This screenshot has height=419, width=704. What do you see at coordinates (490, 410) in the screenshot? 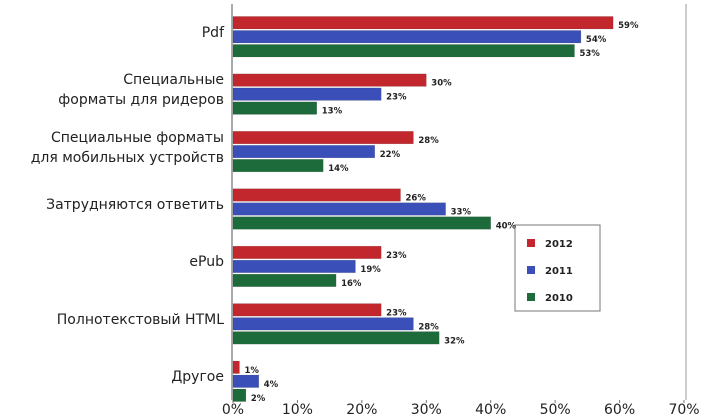
I see `x-tick-label: 40%` at bounding box center [490, 410].